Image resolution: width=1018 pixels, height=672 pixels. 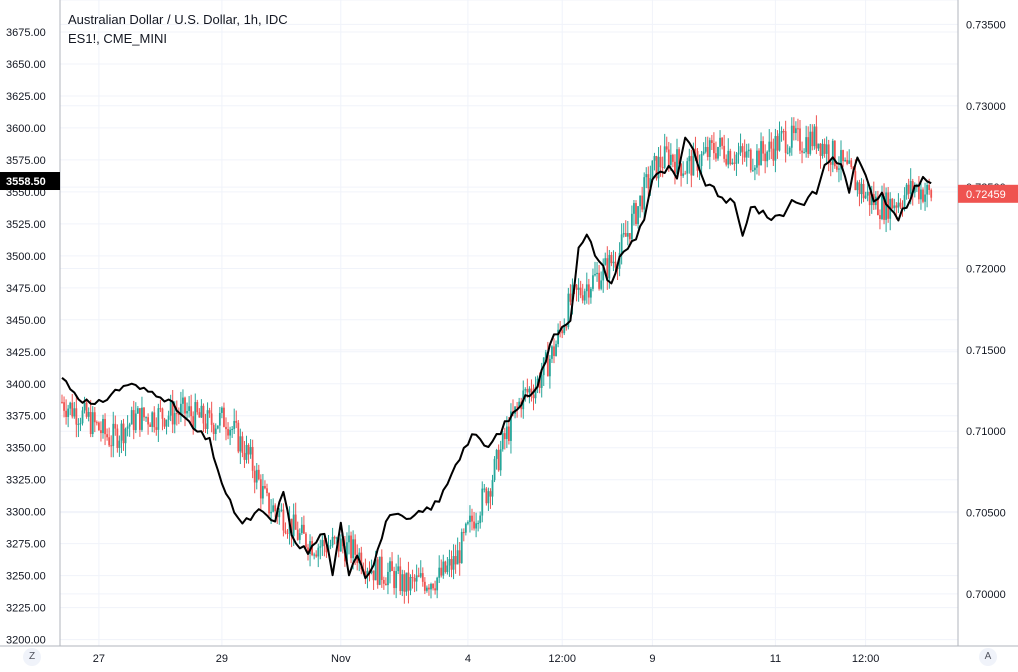 What do you see at coordinates (986, 432) in the screenshot?
I see `right-tick-label: 0.71000` at bounding box center [986, 432].